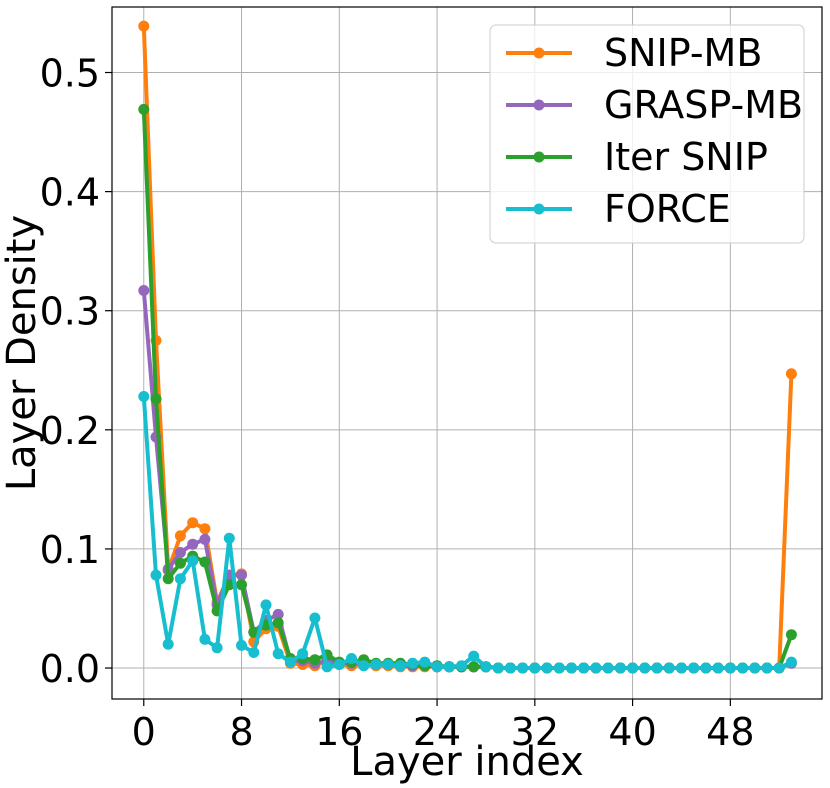 The width and height of the screenshot is (830, 788). What do you see at coordinates (539, 209) in the screenshot?
I see `legend-marker-force` at bounding box center [539, 209].